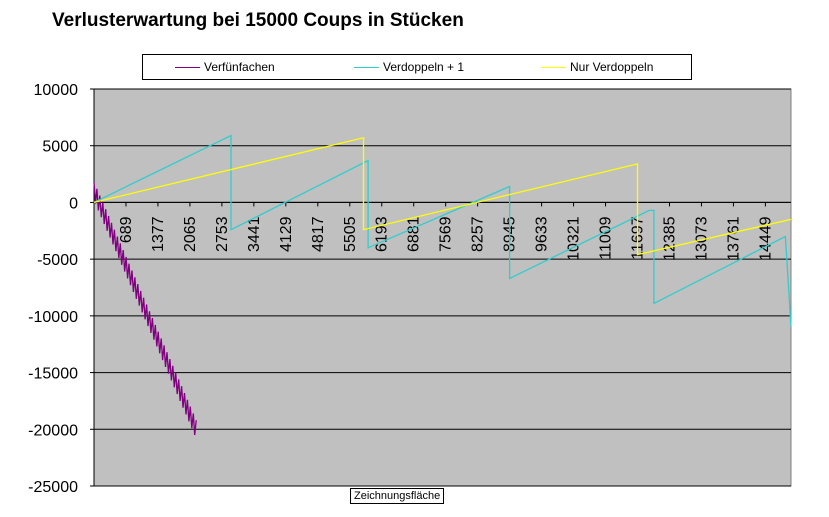 The width and height of the screenshot is (829, 517). Describe the element at coordinates (574, 238) in the screenshot. I see `x-tick-label: 10321` at that location.